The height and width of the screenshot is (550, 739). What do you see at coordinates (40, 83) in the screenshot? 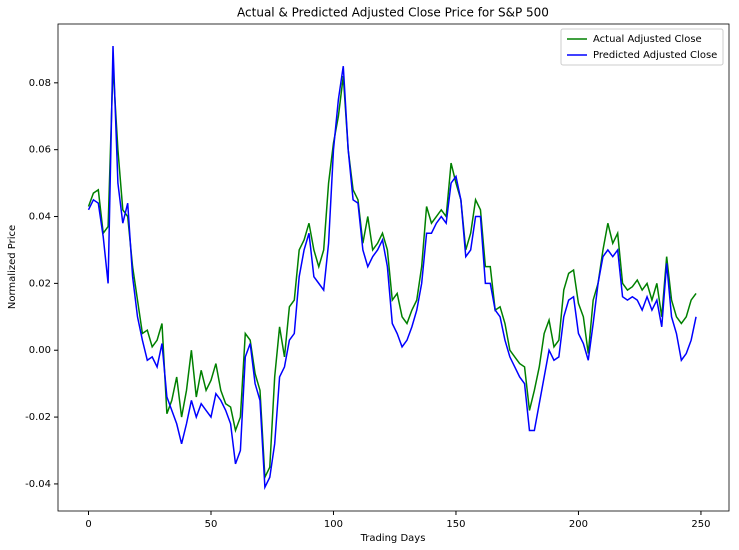
I see `y-tick-label: 0.08` at bounding box center [40, 83].